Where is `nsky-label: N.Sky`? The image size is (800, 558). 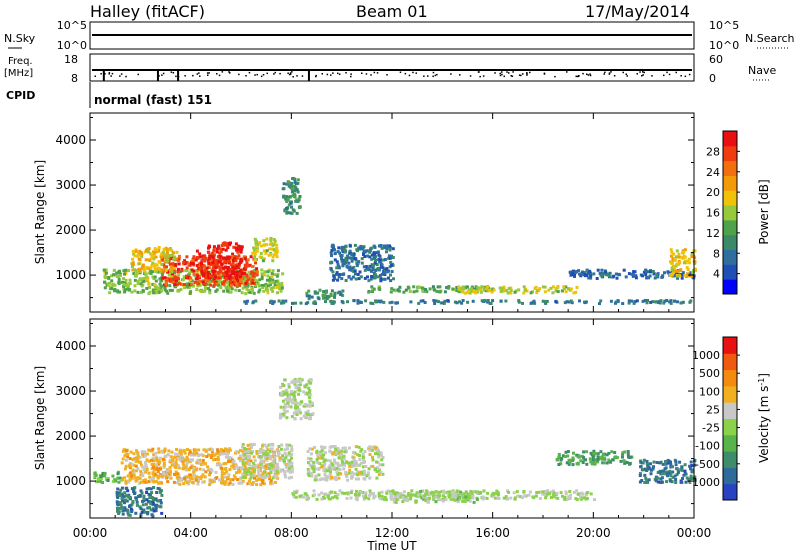
nsky-label: N.Sky is located at coordinates (20, 38).